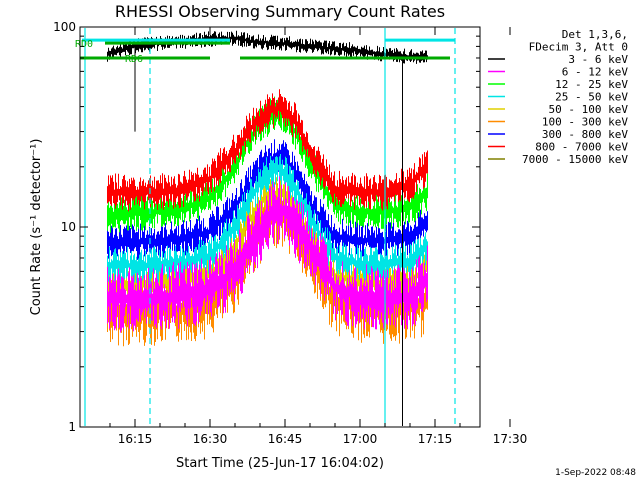  I want to click on legend-item-5: 100 - 300 keV, so click(585, 122).